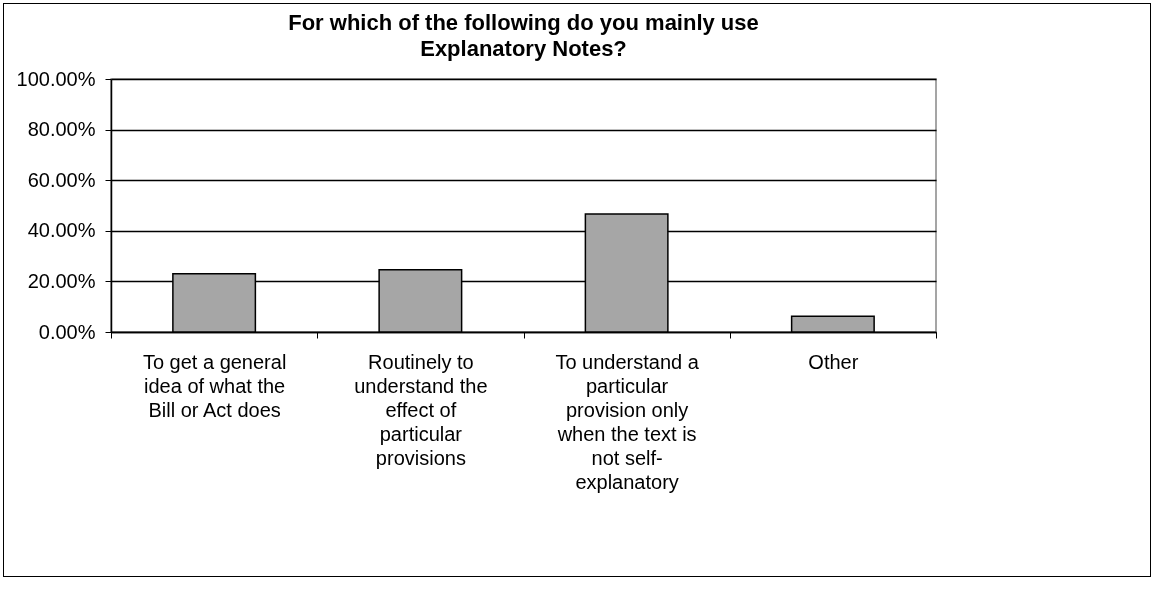 The width and height of the screenshot is (1156, 594). I want to click on x-tick-label: To understand a particular provision only when the text is not self-explanatory, so click(627, 421).